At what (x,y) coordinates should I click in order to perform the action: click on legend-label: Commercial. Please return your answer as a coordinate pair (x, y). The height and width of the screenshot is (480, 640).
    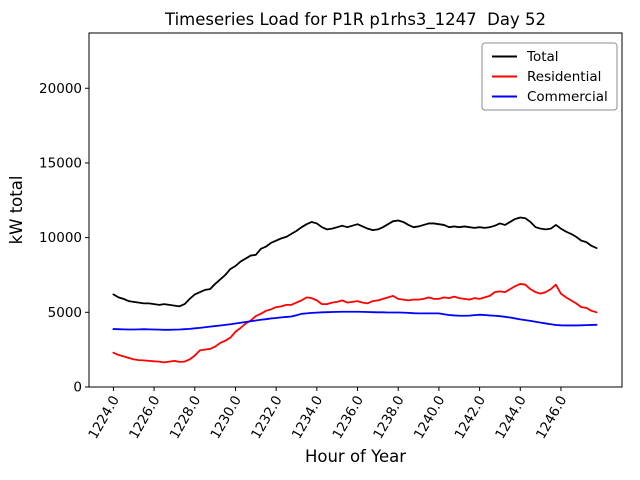
    Looking at the image, I should click on (567, 97).